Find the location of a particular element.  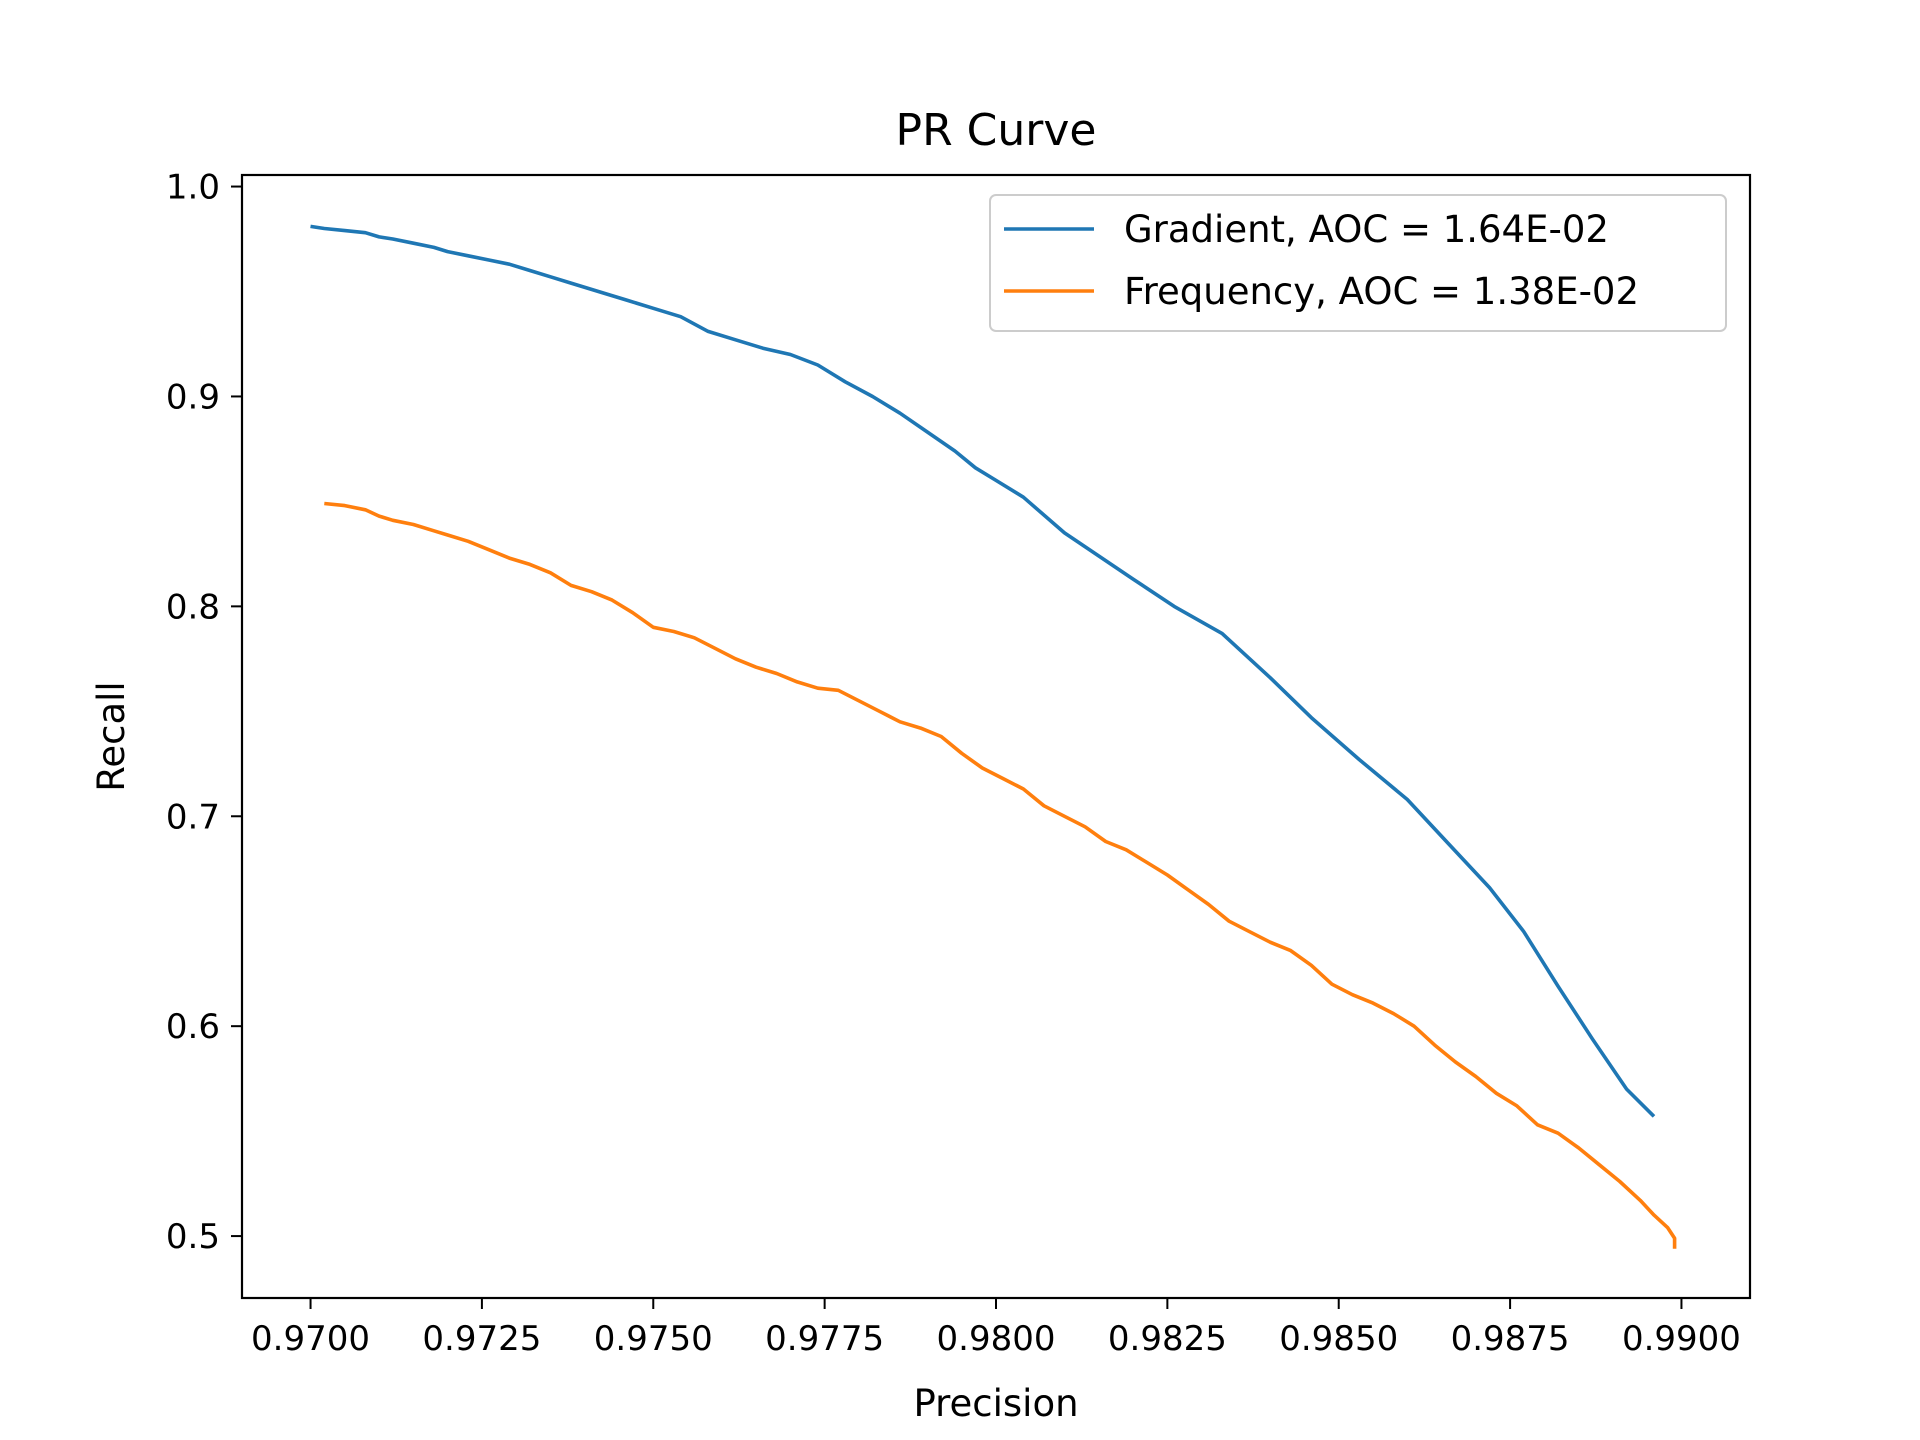

y-tick-label: 0.9 is located at coordinates (193, 397).